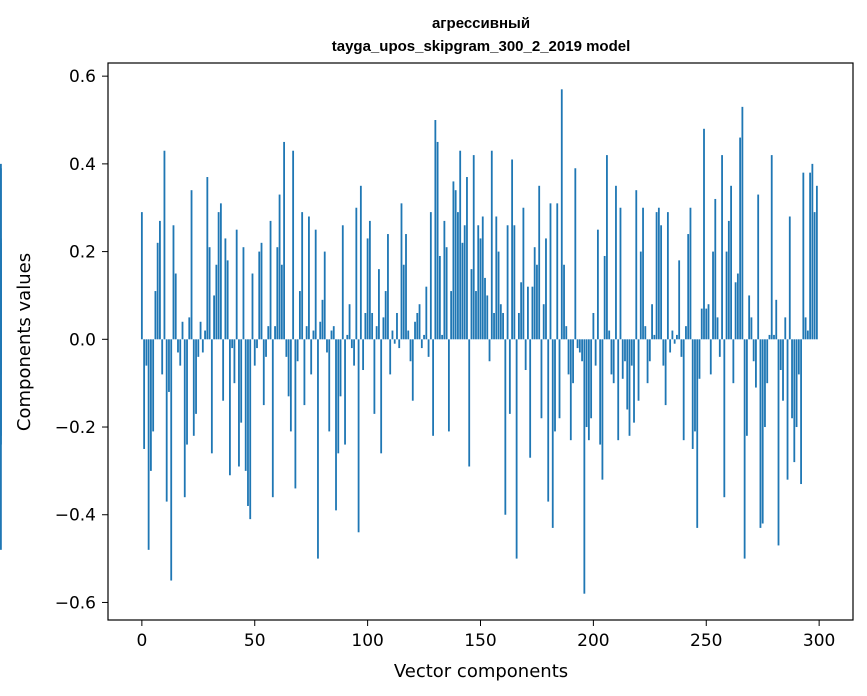 The width and height of the screenshot is (867, 696). I want to click on x-tick-label: 200, so click(593, 641).